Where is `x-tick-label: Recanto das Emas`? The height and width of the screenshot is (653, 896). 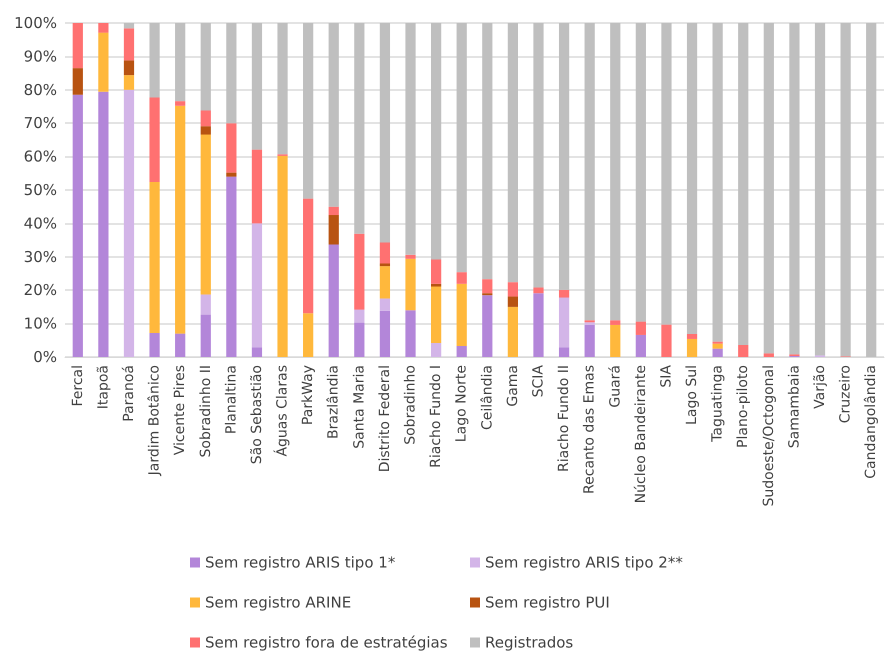
x-tick-label: Recanto das Emas is located at coordinates (590, 429).